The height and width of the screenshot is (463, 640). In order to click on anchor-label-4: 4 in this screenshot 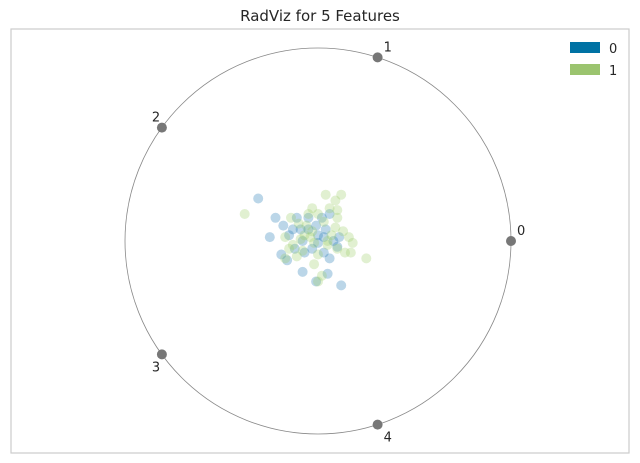, I will do `click(388, 438)`.